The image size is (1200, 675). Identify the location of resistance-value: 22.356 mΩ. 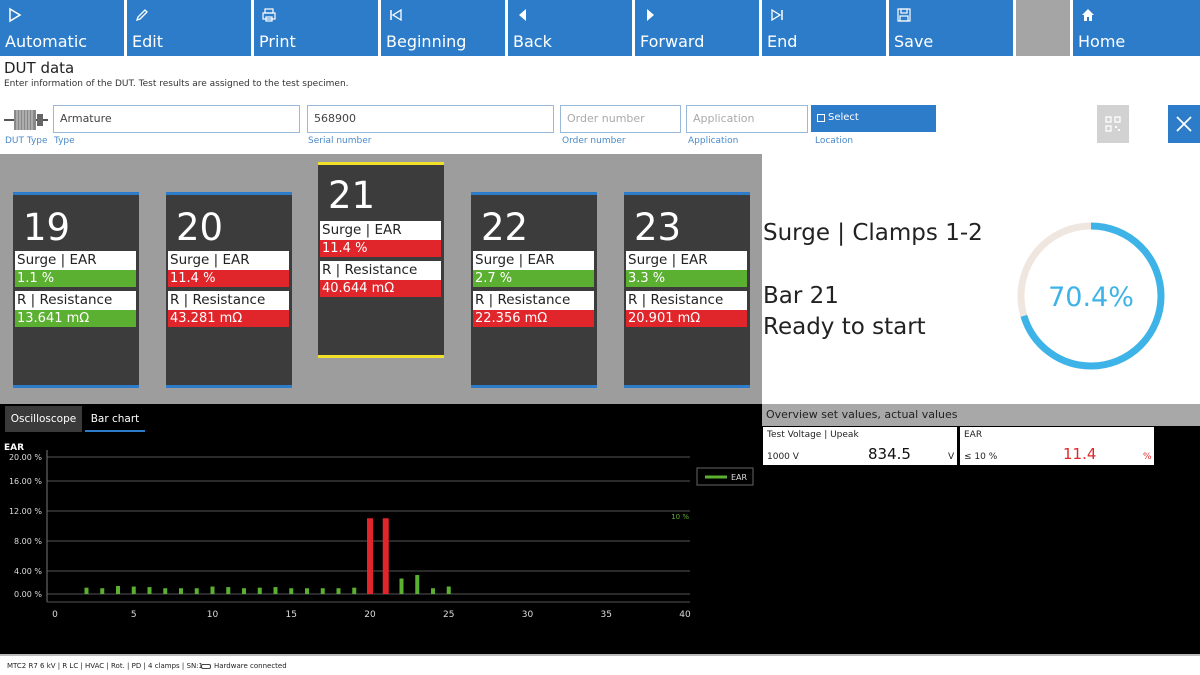
(533, 318).